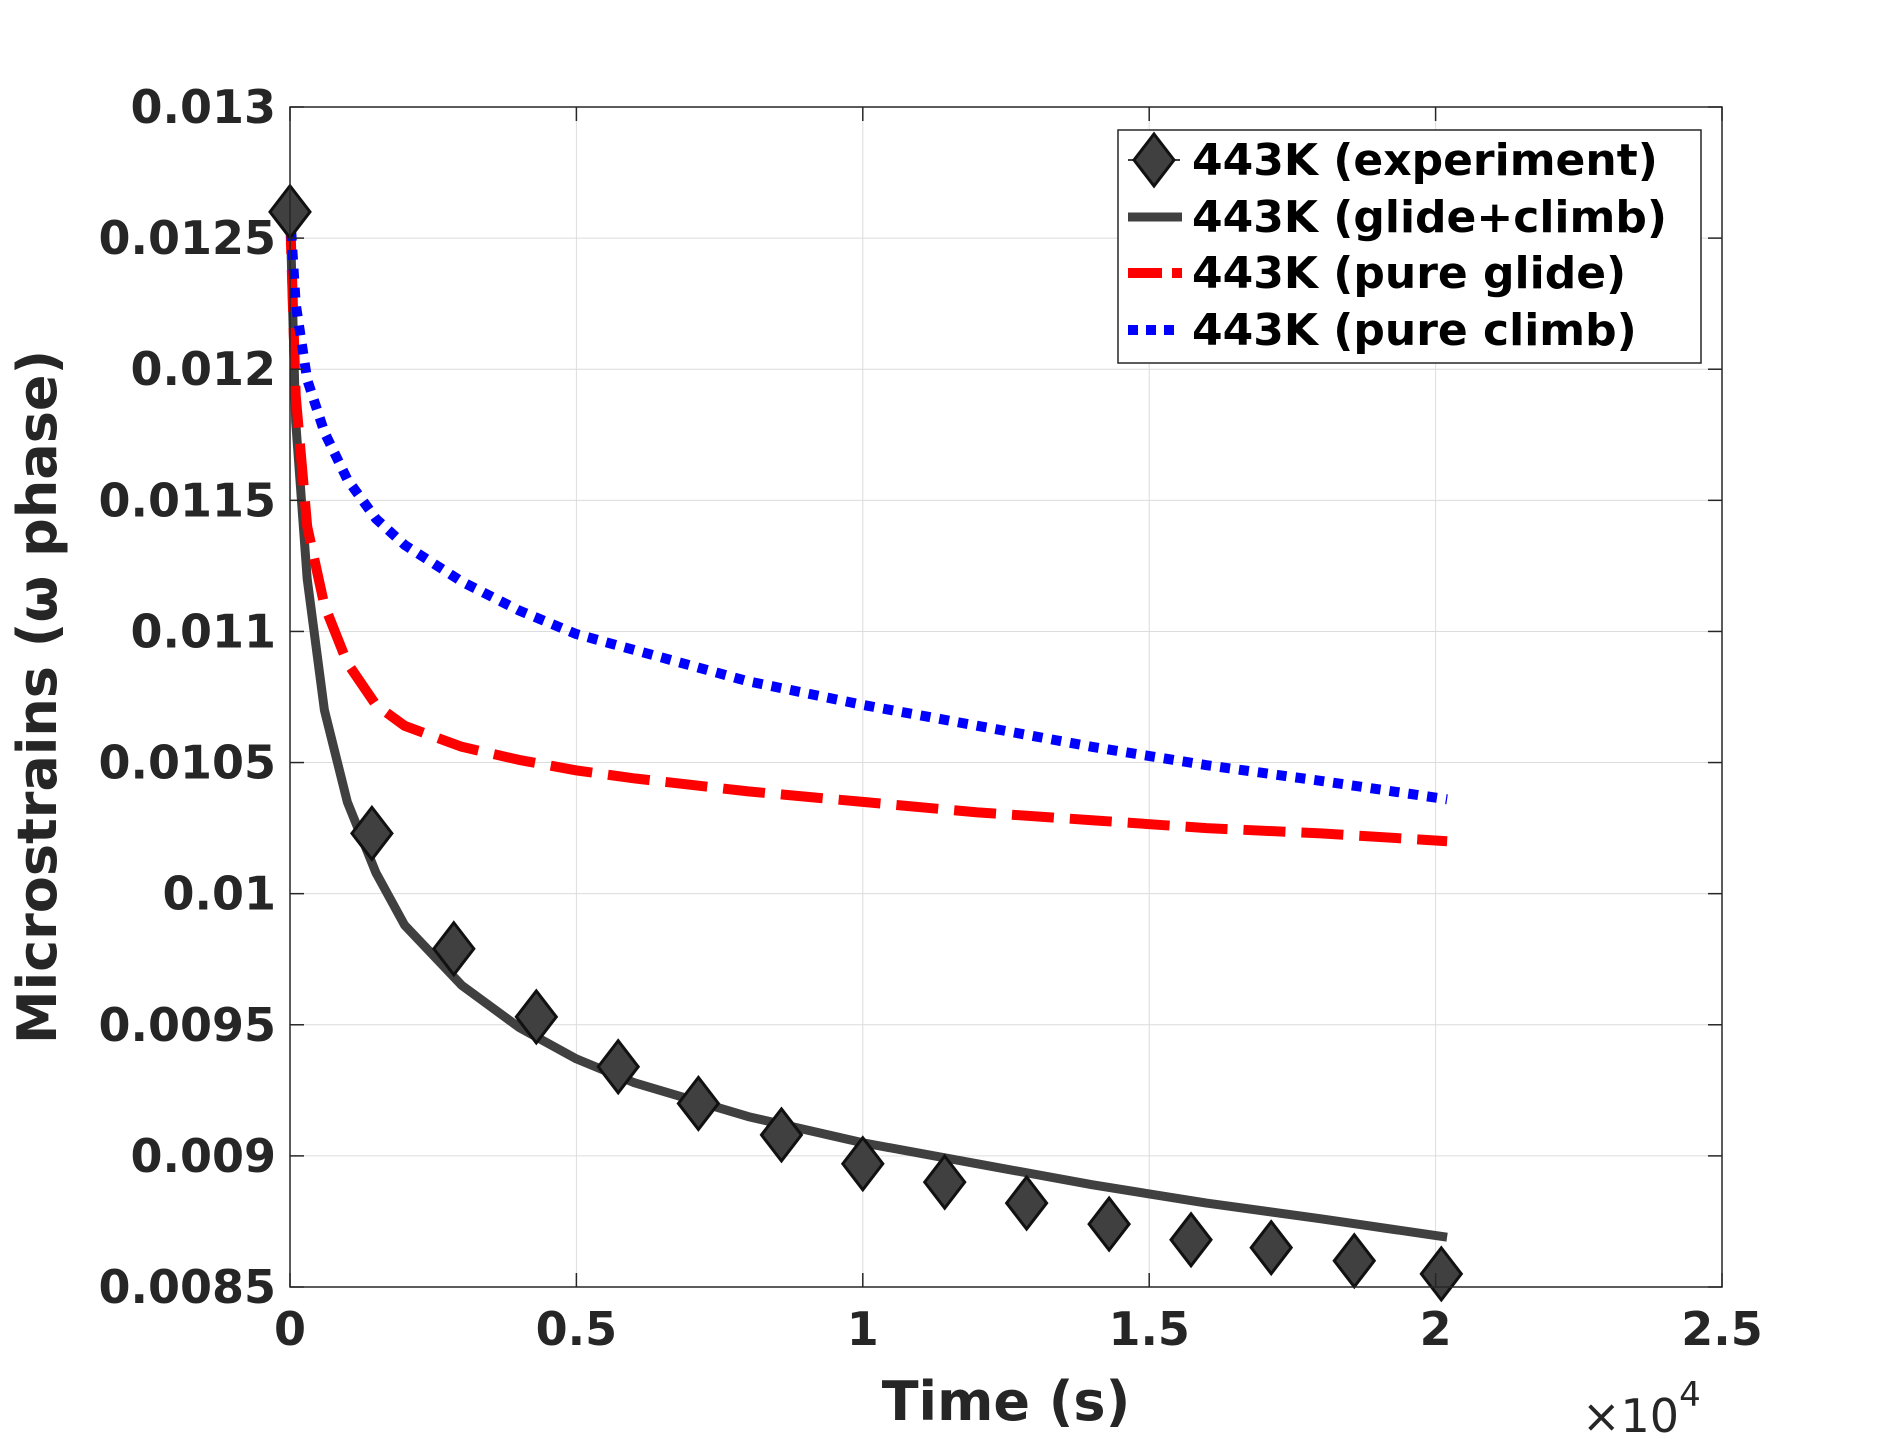 The image size is (1894, 1439). What do you see at coordinates (1722, 1329) in the screenshot?
I see `x-tick-label: 2.5` at bounding box center [1722, 1329].